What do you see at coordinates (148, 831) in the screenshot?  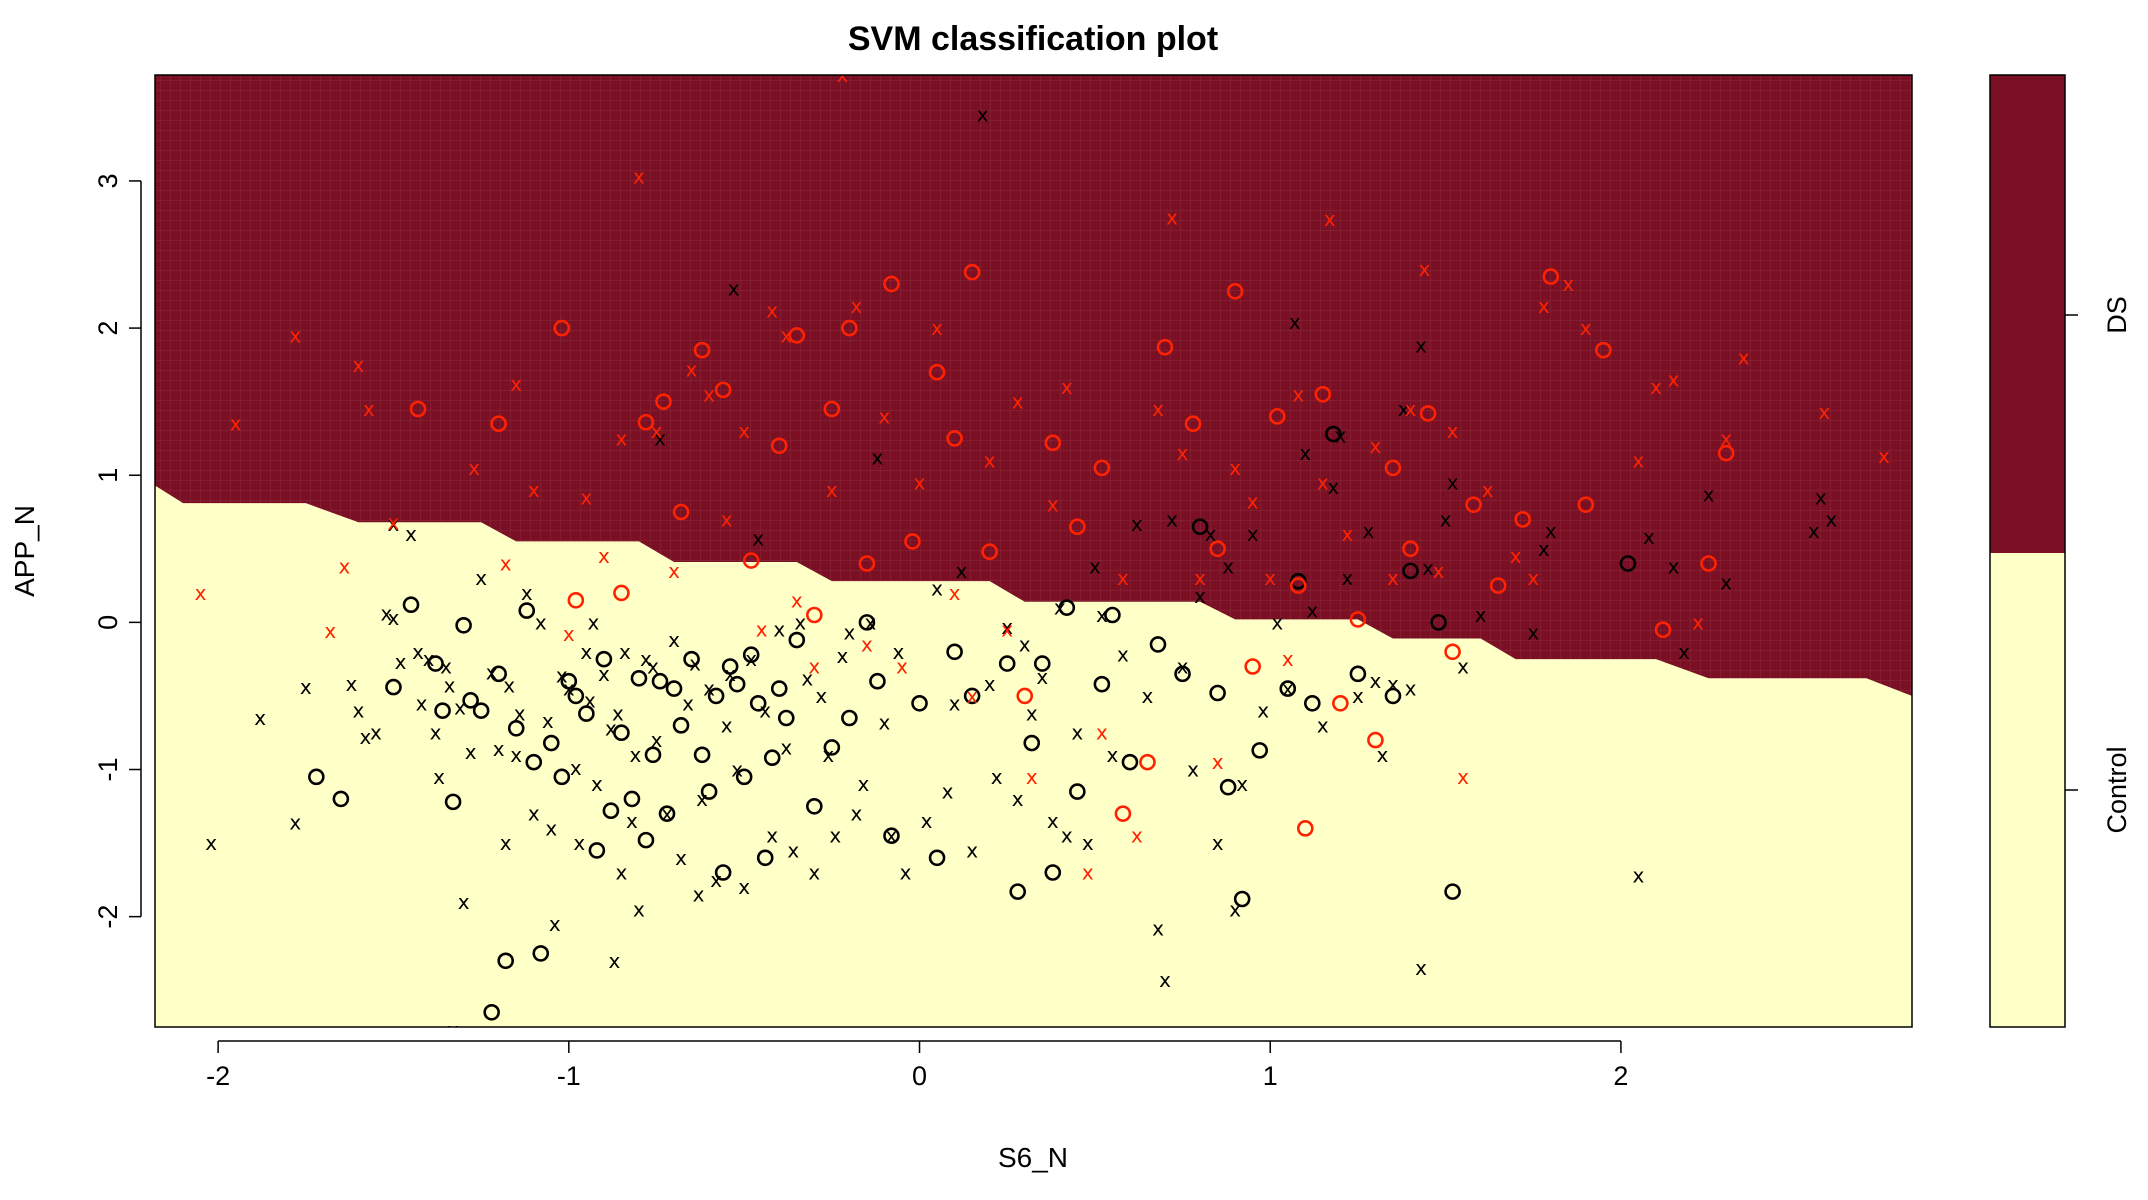 I see `data-point-x-0-0: x` at bounding box center [148, 831].